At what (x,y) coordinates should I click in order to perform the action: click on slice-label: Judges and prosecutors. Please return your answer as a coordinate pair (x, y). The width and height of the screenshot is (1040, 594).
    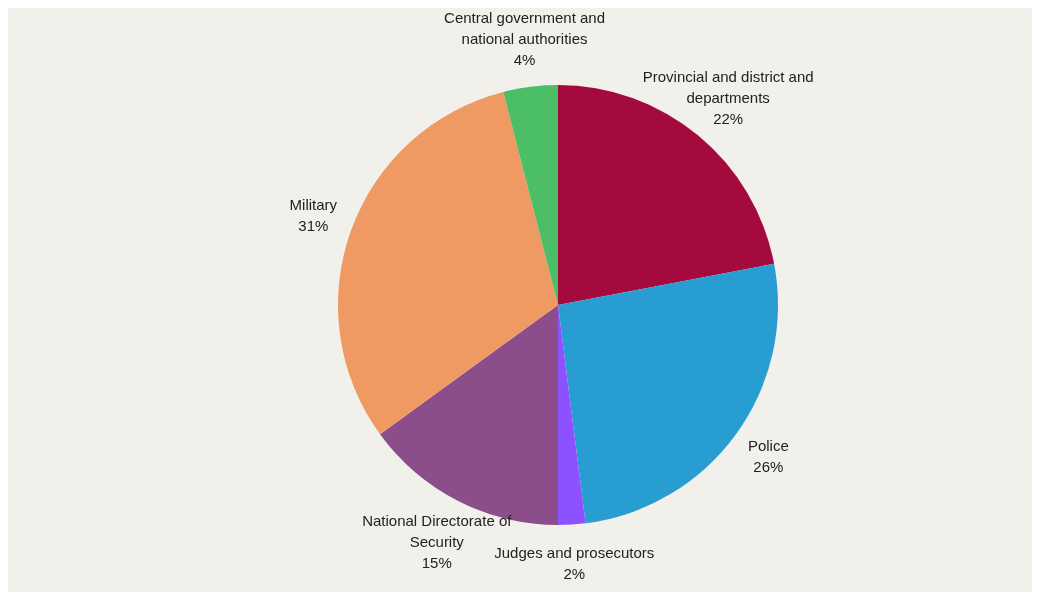
    Looking at the image, I should click on (574, 552).